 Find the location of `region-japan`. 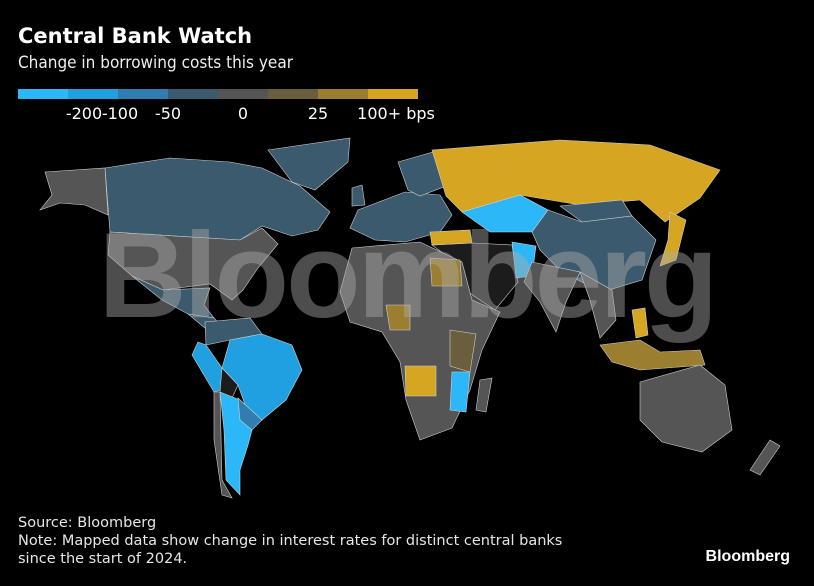

region-japan is located at coordinates (673, 239).